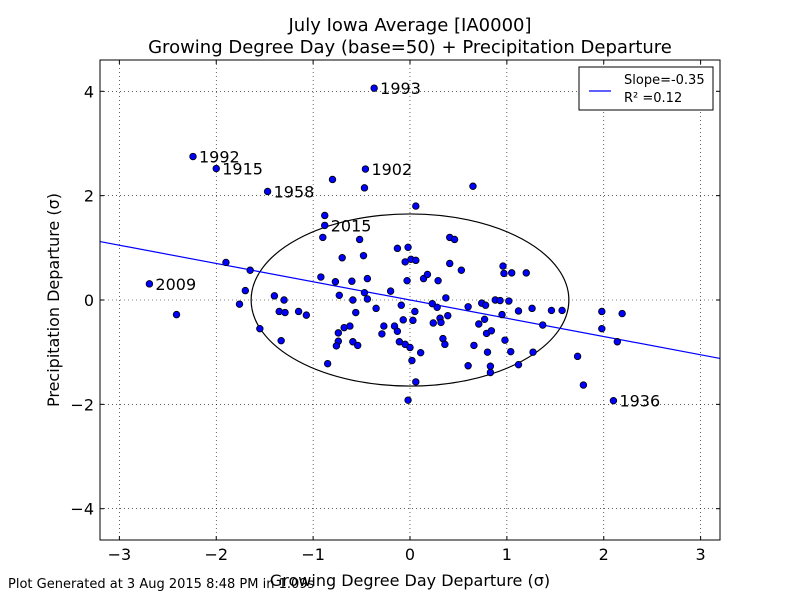 Image resolution: width=800 pixels, height=600 pixels. I want to click on x-tick-label: 3, so click(701, 554).